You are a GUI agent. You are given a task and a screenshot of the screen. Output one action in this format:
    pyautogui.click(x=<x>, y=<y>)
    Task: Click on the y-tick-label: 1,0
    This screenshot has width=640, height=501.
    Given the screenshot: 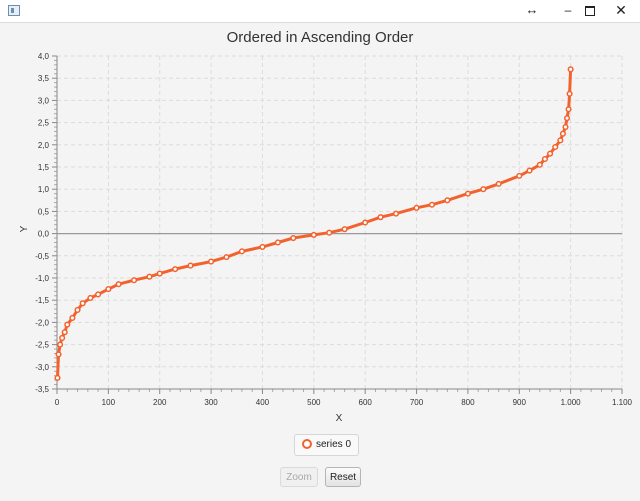 What is the action you would take?
    pyautogui.click(x=44, y=189)
    